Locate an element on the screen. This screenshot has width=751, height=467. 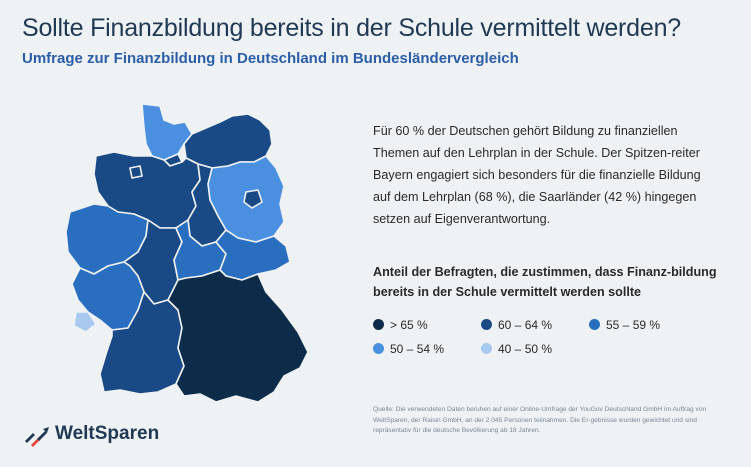
legend-label: 40 – 50 % is located at coordinates (525, 349).